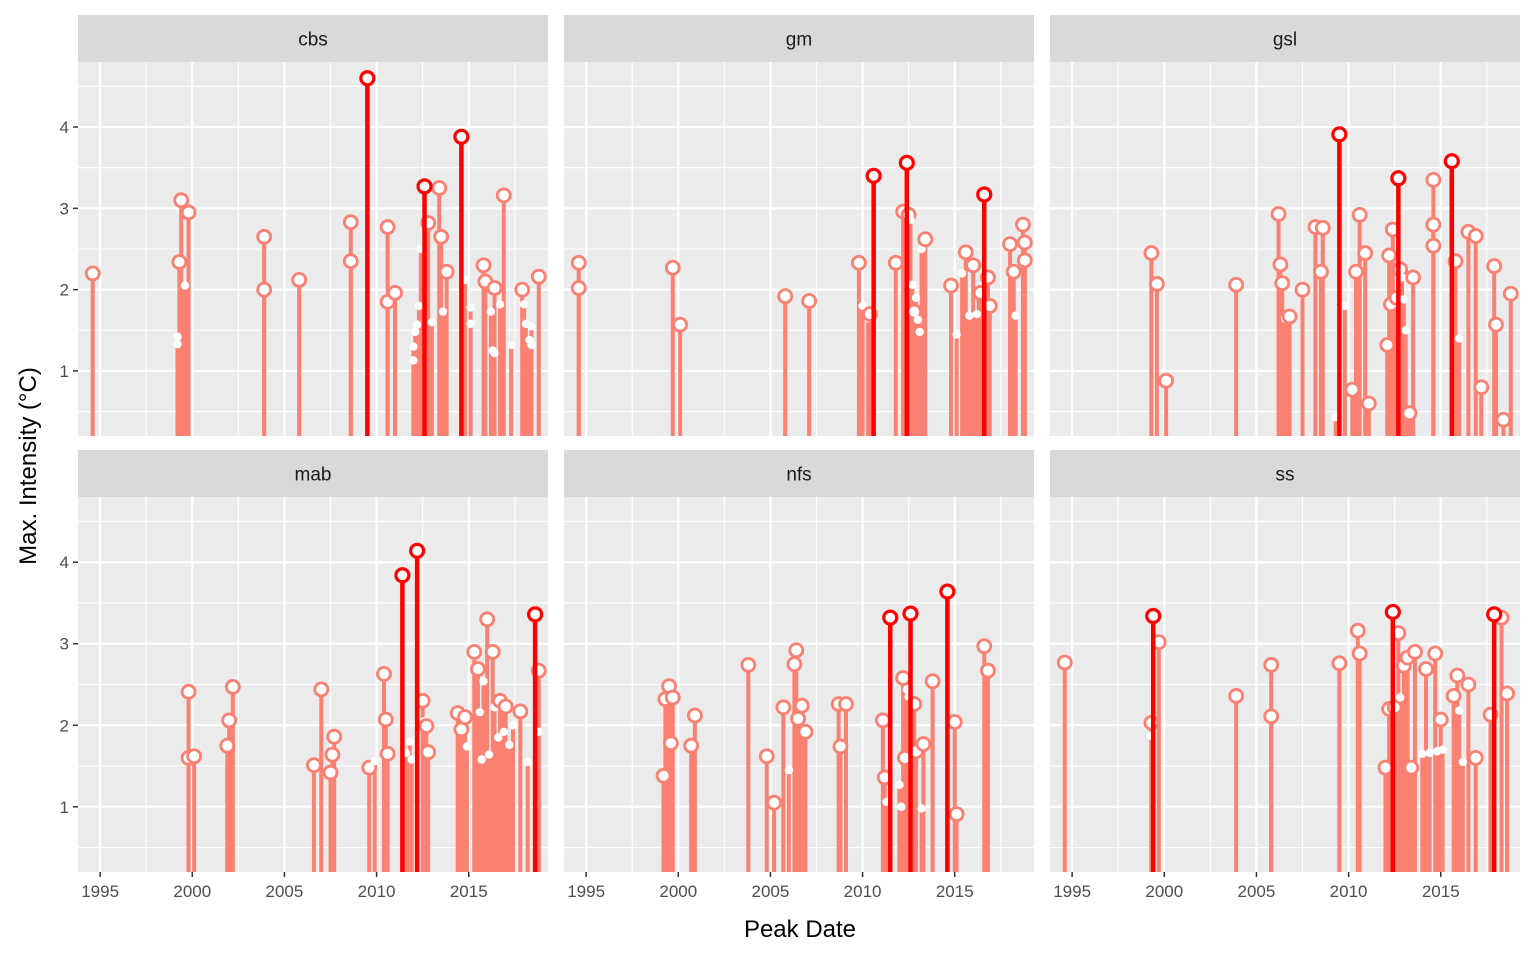  What do you see at coordinates (313, 475) in the screenshot?
I see `strip-label-mab: mab` at bounding box center [313, 475].